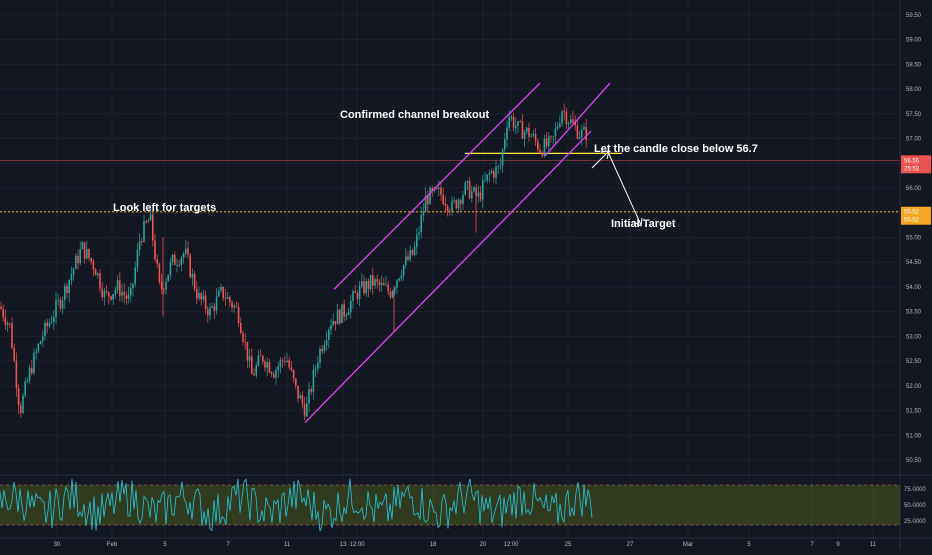 This screenshot has width=932, height=555. Describe the element at coordinates (915, 522) in the screenshot. I see `rsi-tick-label: 25.0000` at that location.